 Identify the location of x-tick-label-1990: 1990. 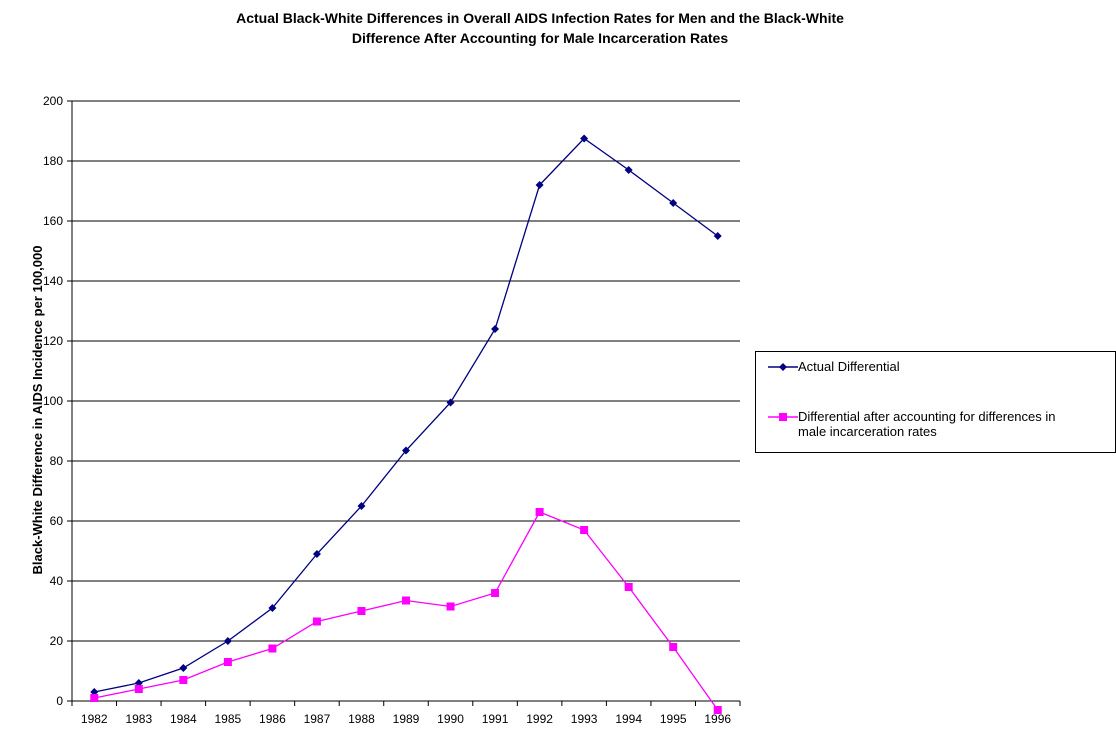
(450, 719).